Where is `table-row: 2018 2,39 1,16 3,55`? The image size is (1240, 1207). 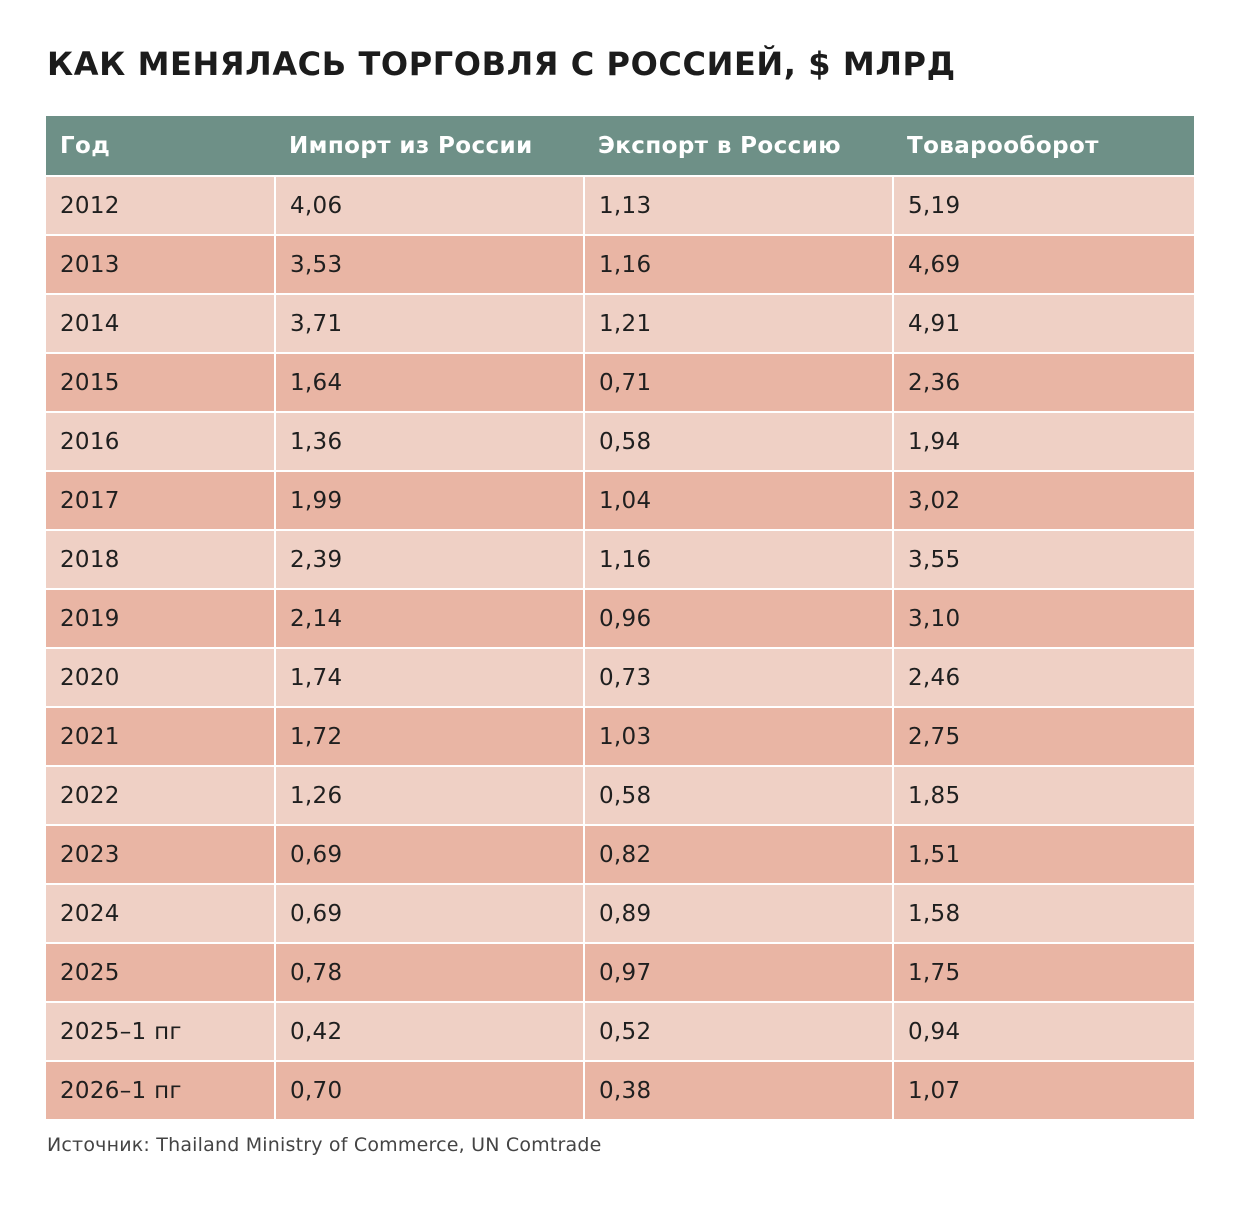
table-row: 2018 2,39 1,16 3,55 is located at coordinates (620, 559).